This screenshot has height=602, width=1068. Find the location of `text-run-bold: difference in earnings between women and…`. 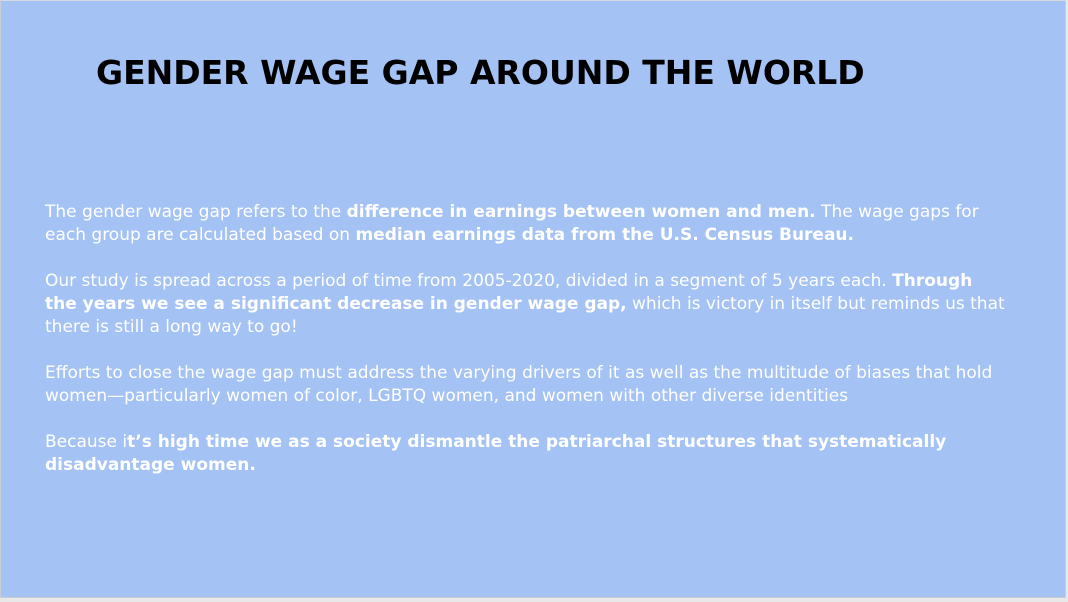

text-run-bold: difference in earnings between women and… is located at coordinates (581, 212).